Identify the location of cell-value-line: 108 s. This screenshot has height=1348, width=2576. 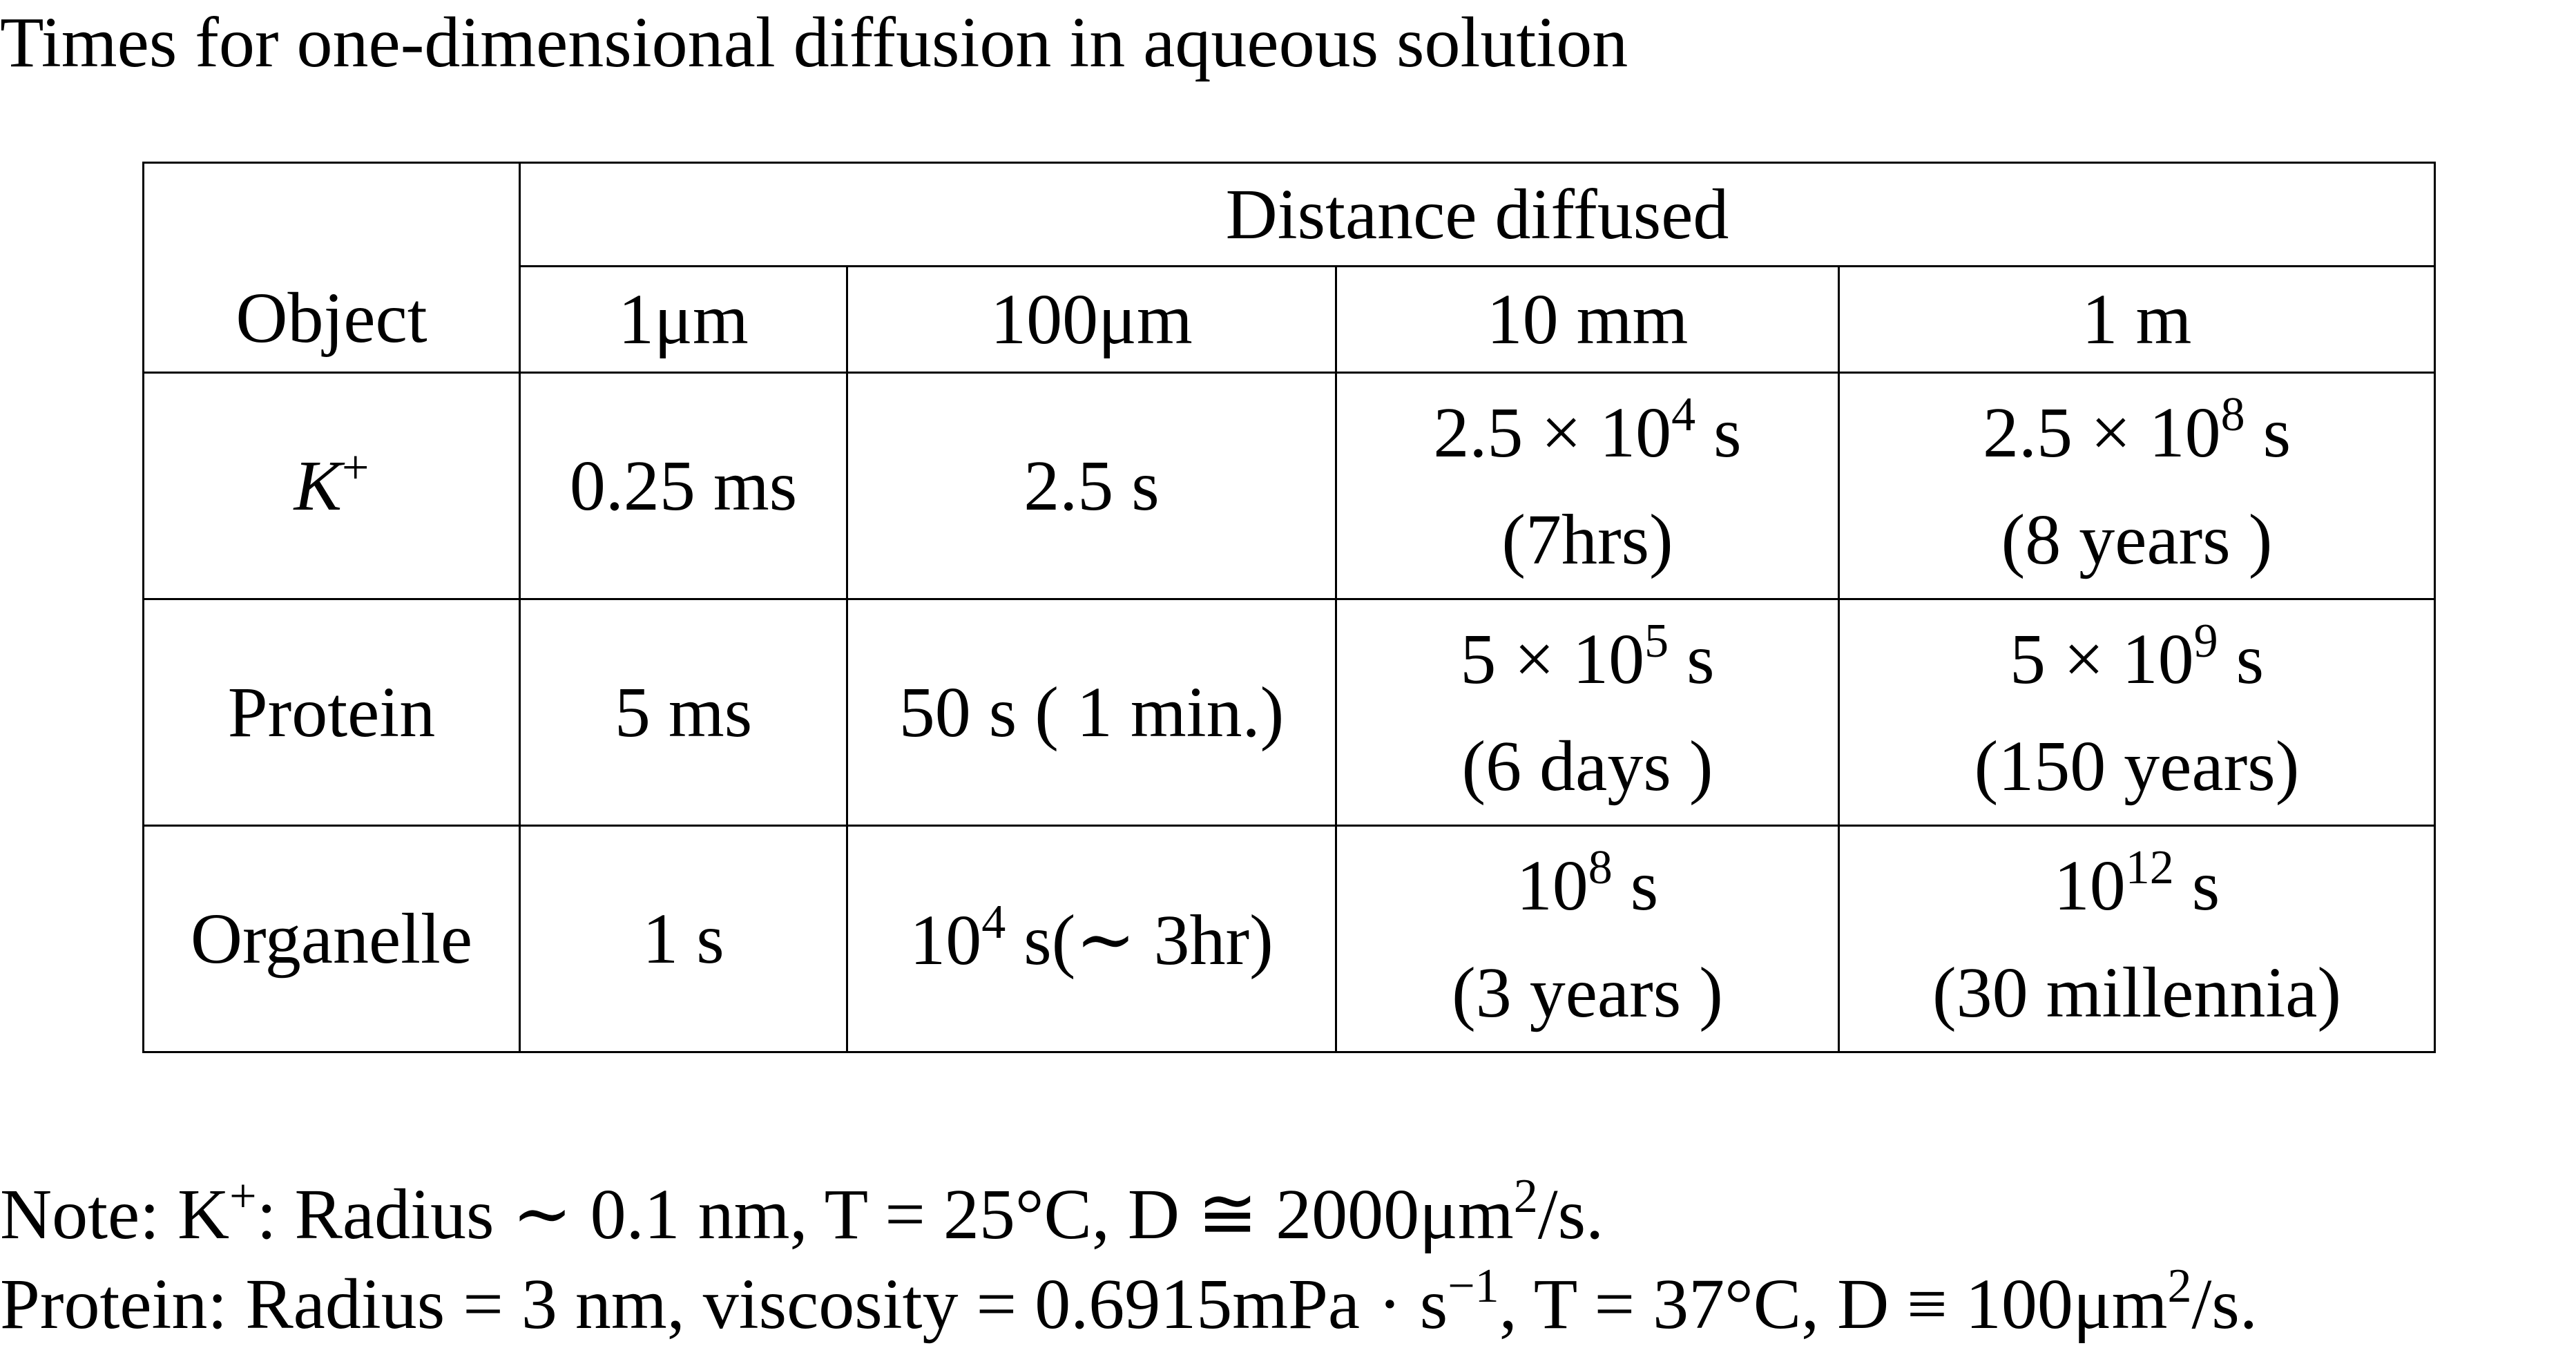
(1587, 885).